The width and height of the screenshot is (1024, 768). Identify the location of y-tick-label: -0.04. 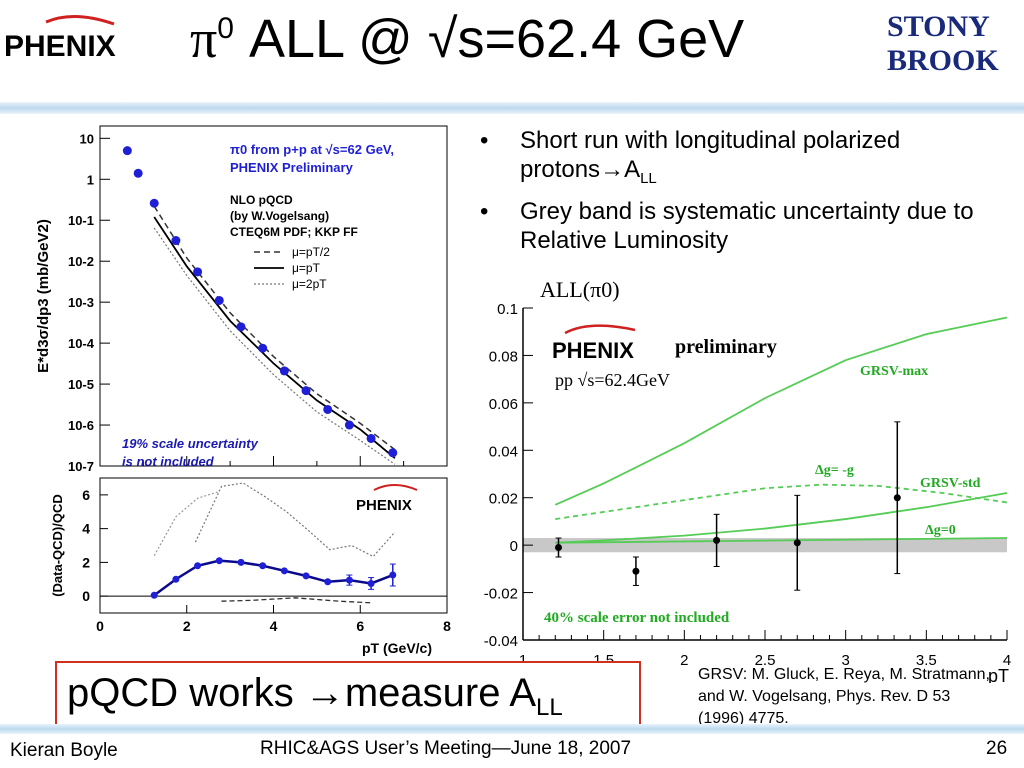
(501, 641).